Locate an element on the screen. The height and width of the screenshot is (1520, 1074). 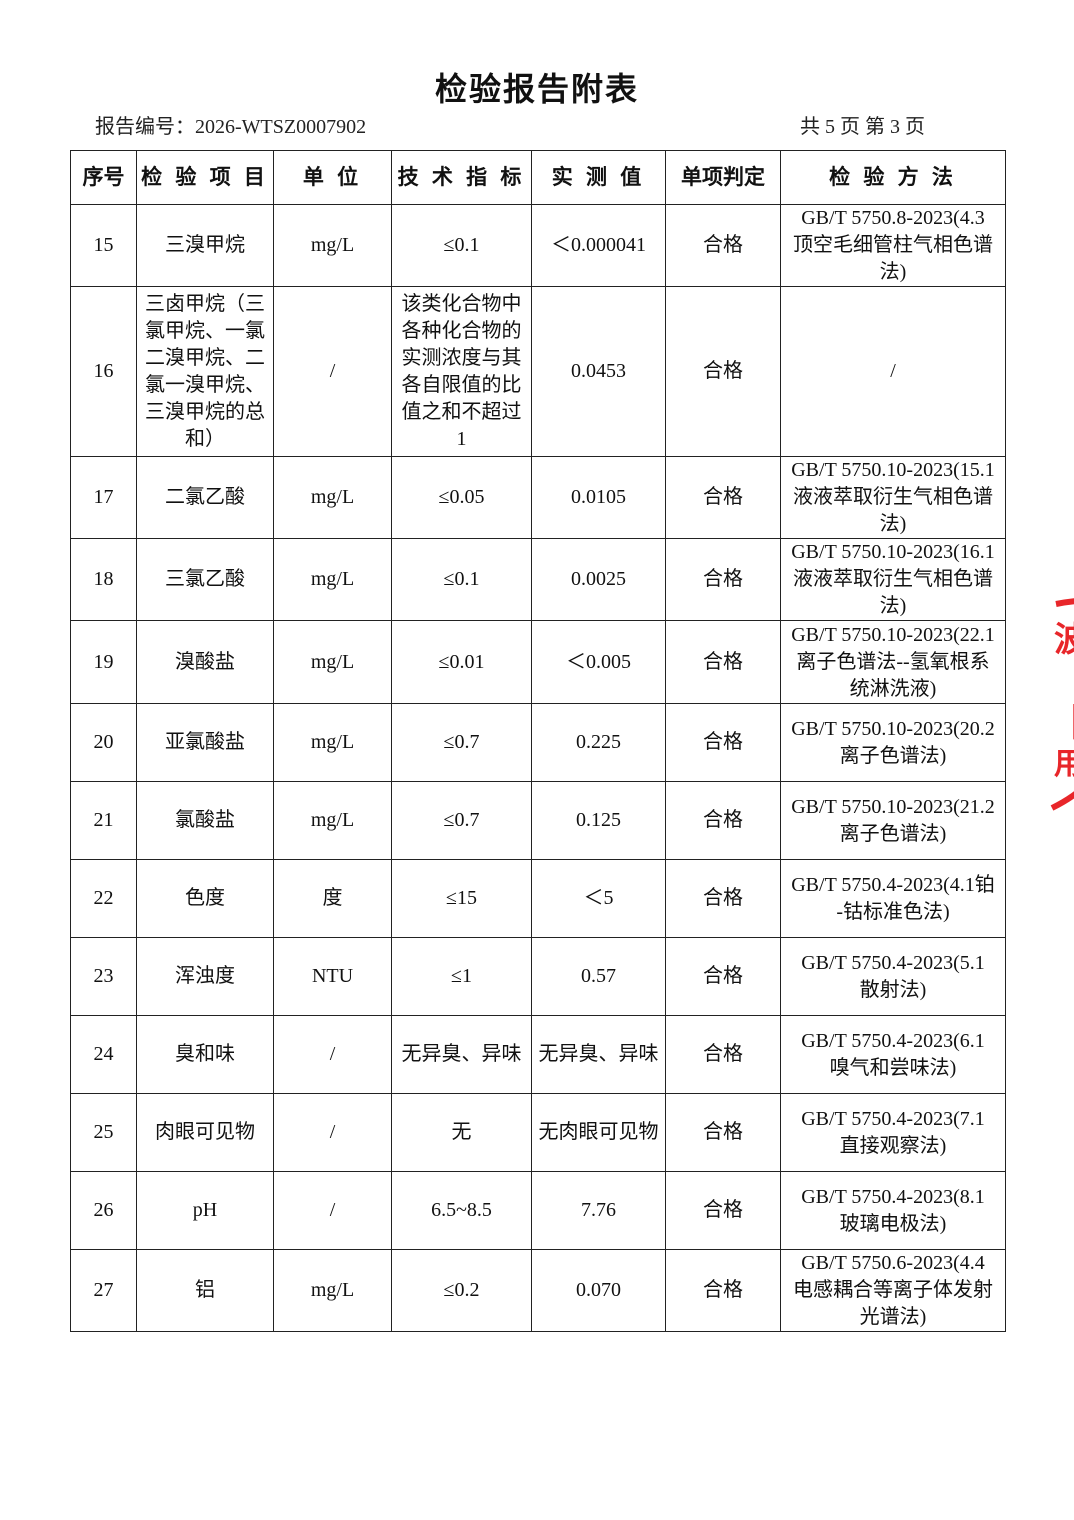
cell-limit: 该类化合物中 各种化合物的 实测浓度与其 各自限值的比 值之和不超过 1 is located at coordinates (461, 371).